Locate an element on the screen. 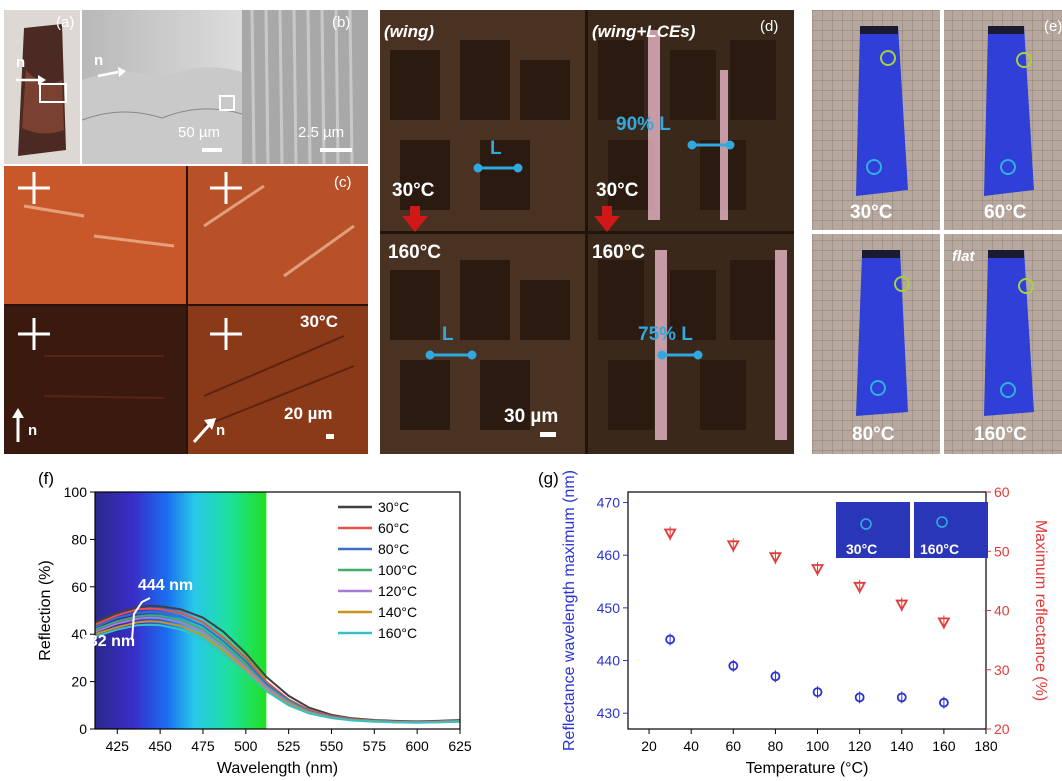 Image resolution: width=1062 pixels, height=781 pixels. inset-label-160: 160°C is located at coordinates (939, 549).